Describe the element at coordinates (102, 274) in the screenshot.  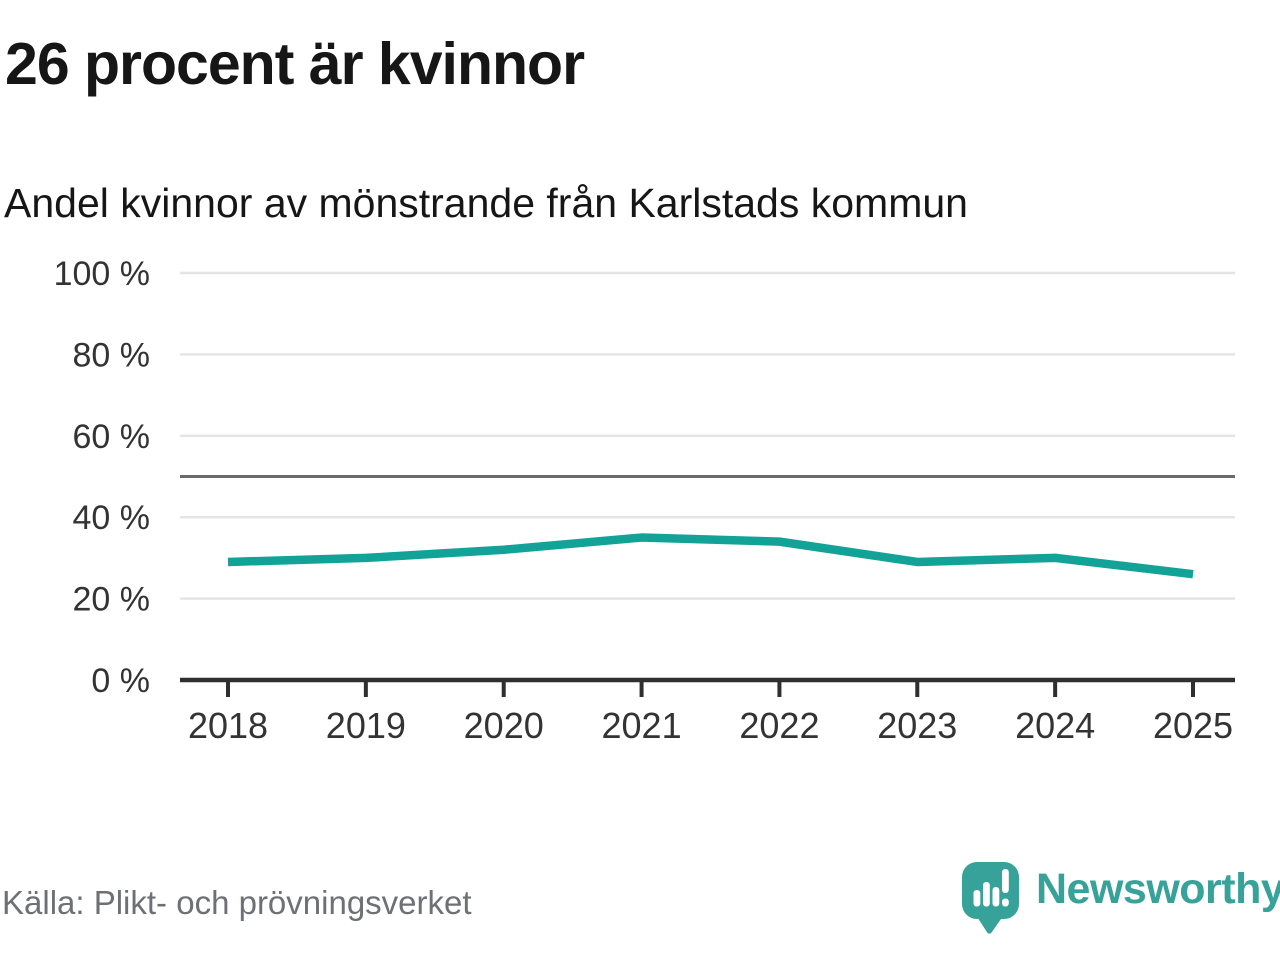
I see `y-axis-tick-label: 100 %` at that location.